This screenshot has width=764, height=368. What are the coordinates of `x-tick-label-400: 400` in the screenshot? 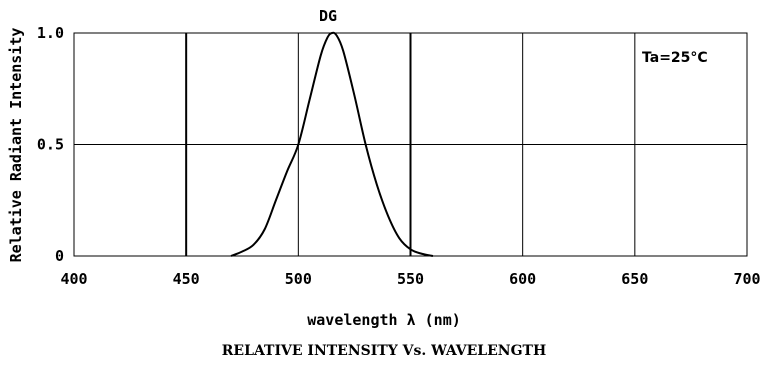 It's located at (73, 279).